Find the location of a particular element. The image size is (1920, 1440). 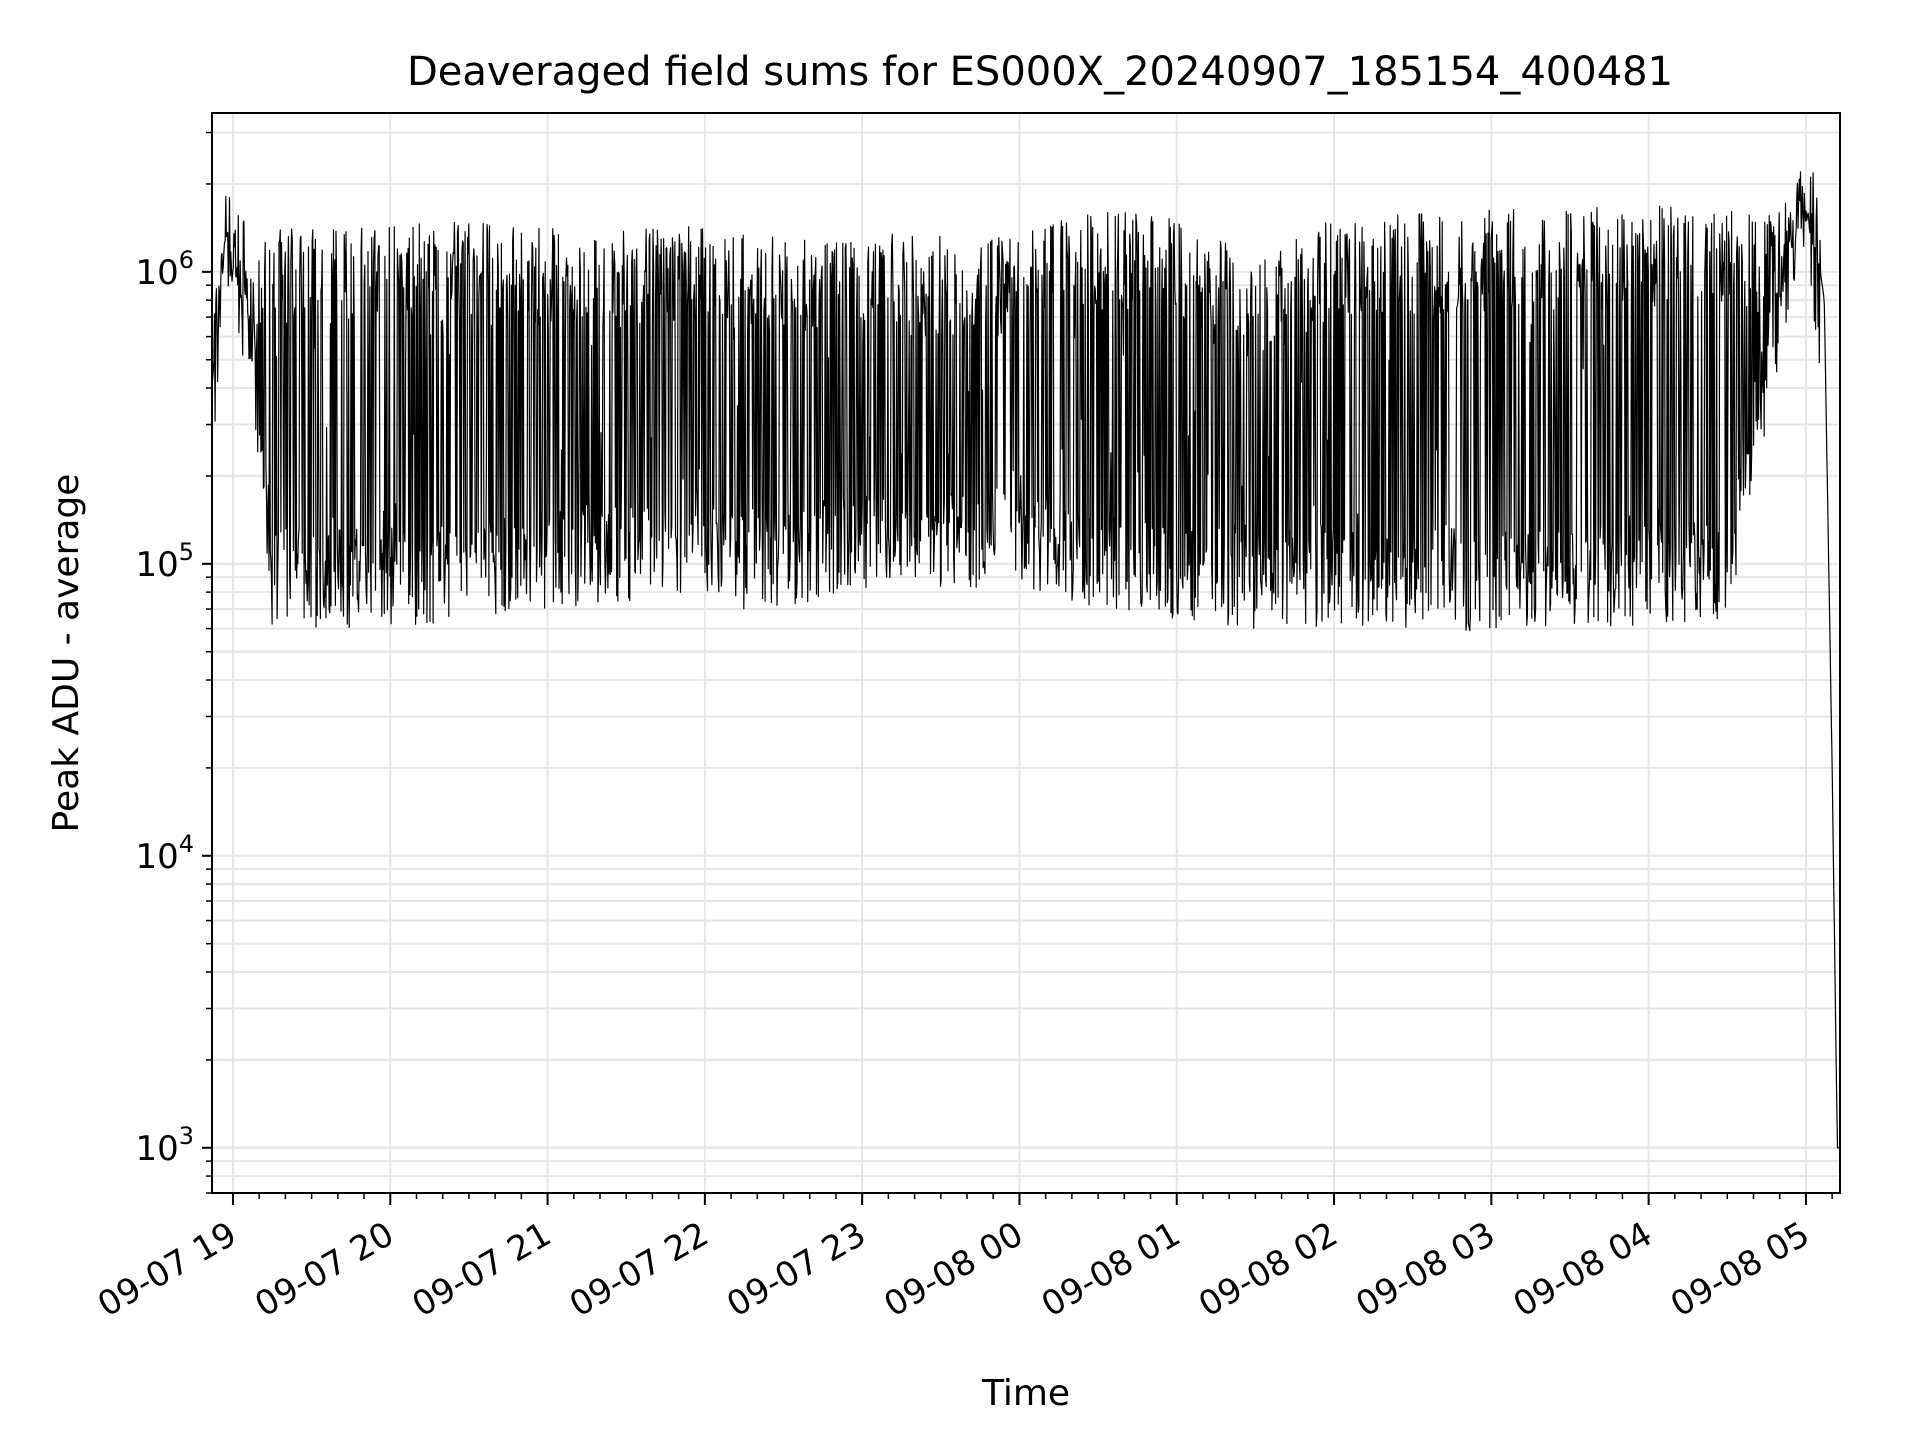

y-tick-label: 10⁶ is located at coordinates (164, 269).